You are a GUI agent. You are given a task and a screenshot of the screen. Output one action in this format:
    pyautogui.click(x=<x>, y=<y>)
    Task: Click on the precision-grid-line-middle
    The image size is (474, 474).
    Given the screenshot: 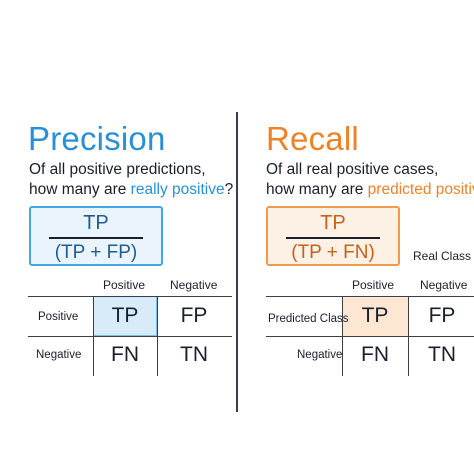 What is the action you would take?
    pyautogui.click(x=130, y=336)
    